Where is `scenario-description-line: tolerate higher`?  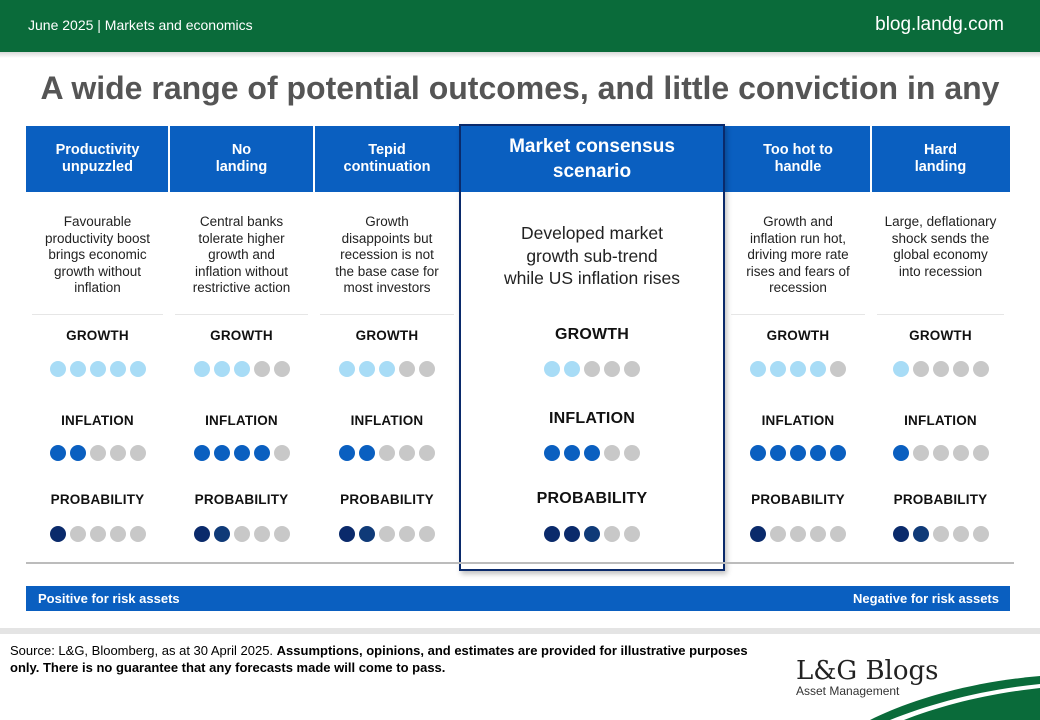 scenario-description-line: tolerate higher is located at coordinates (241, 238).